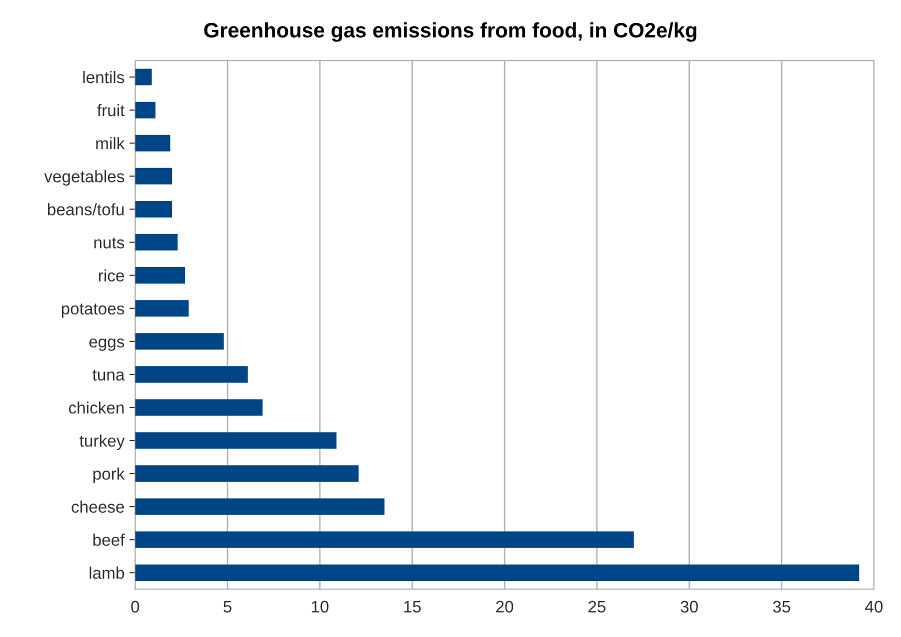 Image resolution: width=901 pixels, height=637 pixels. What do you see at coordinates (86, 209) in the screenshot?
I see `y-tick-label: beans/tofu` at bounding box center [86, 209].